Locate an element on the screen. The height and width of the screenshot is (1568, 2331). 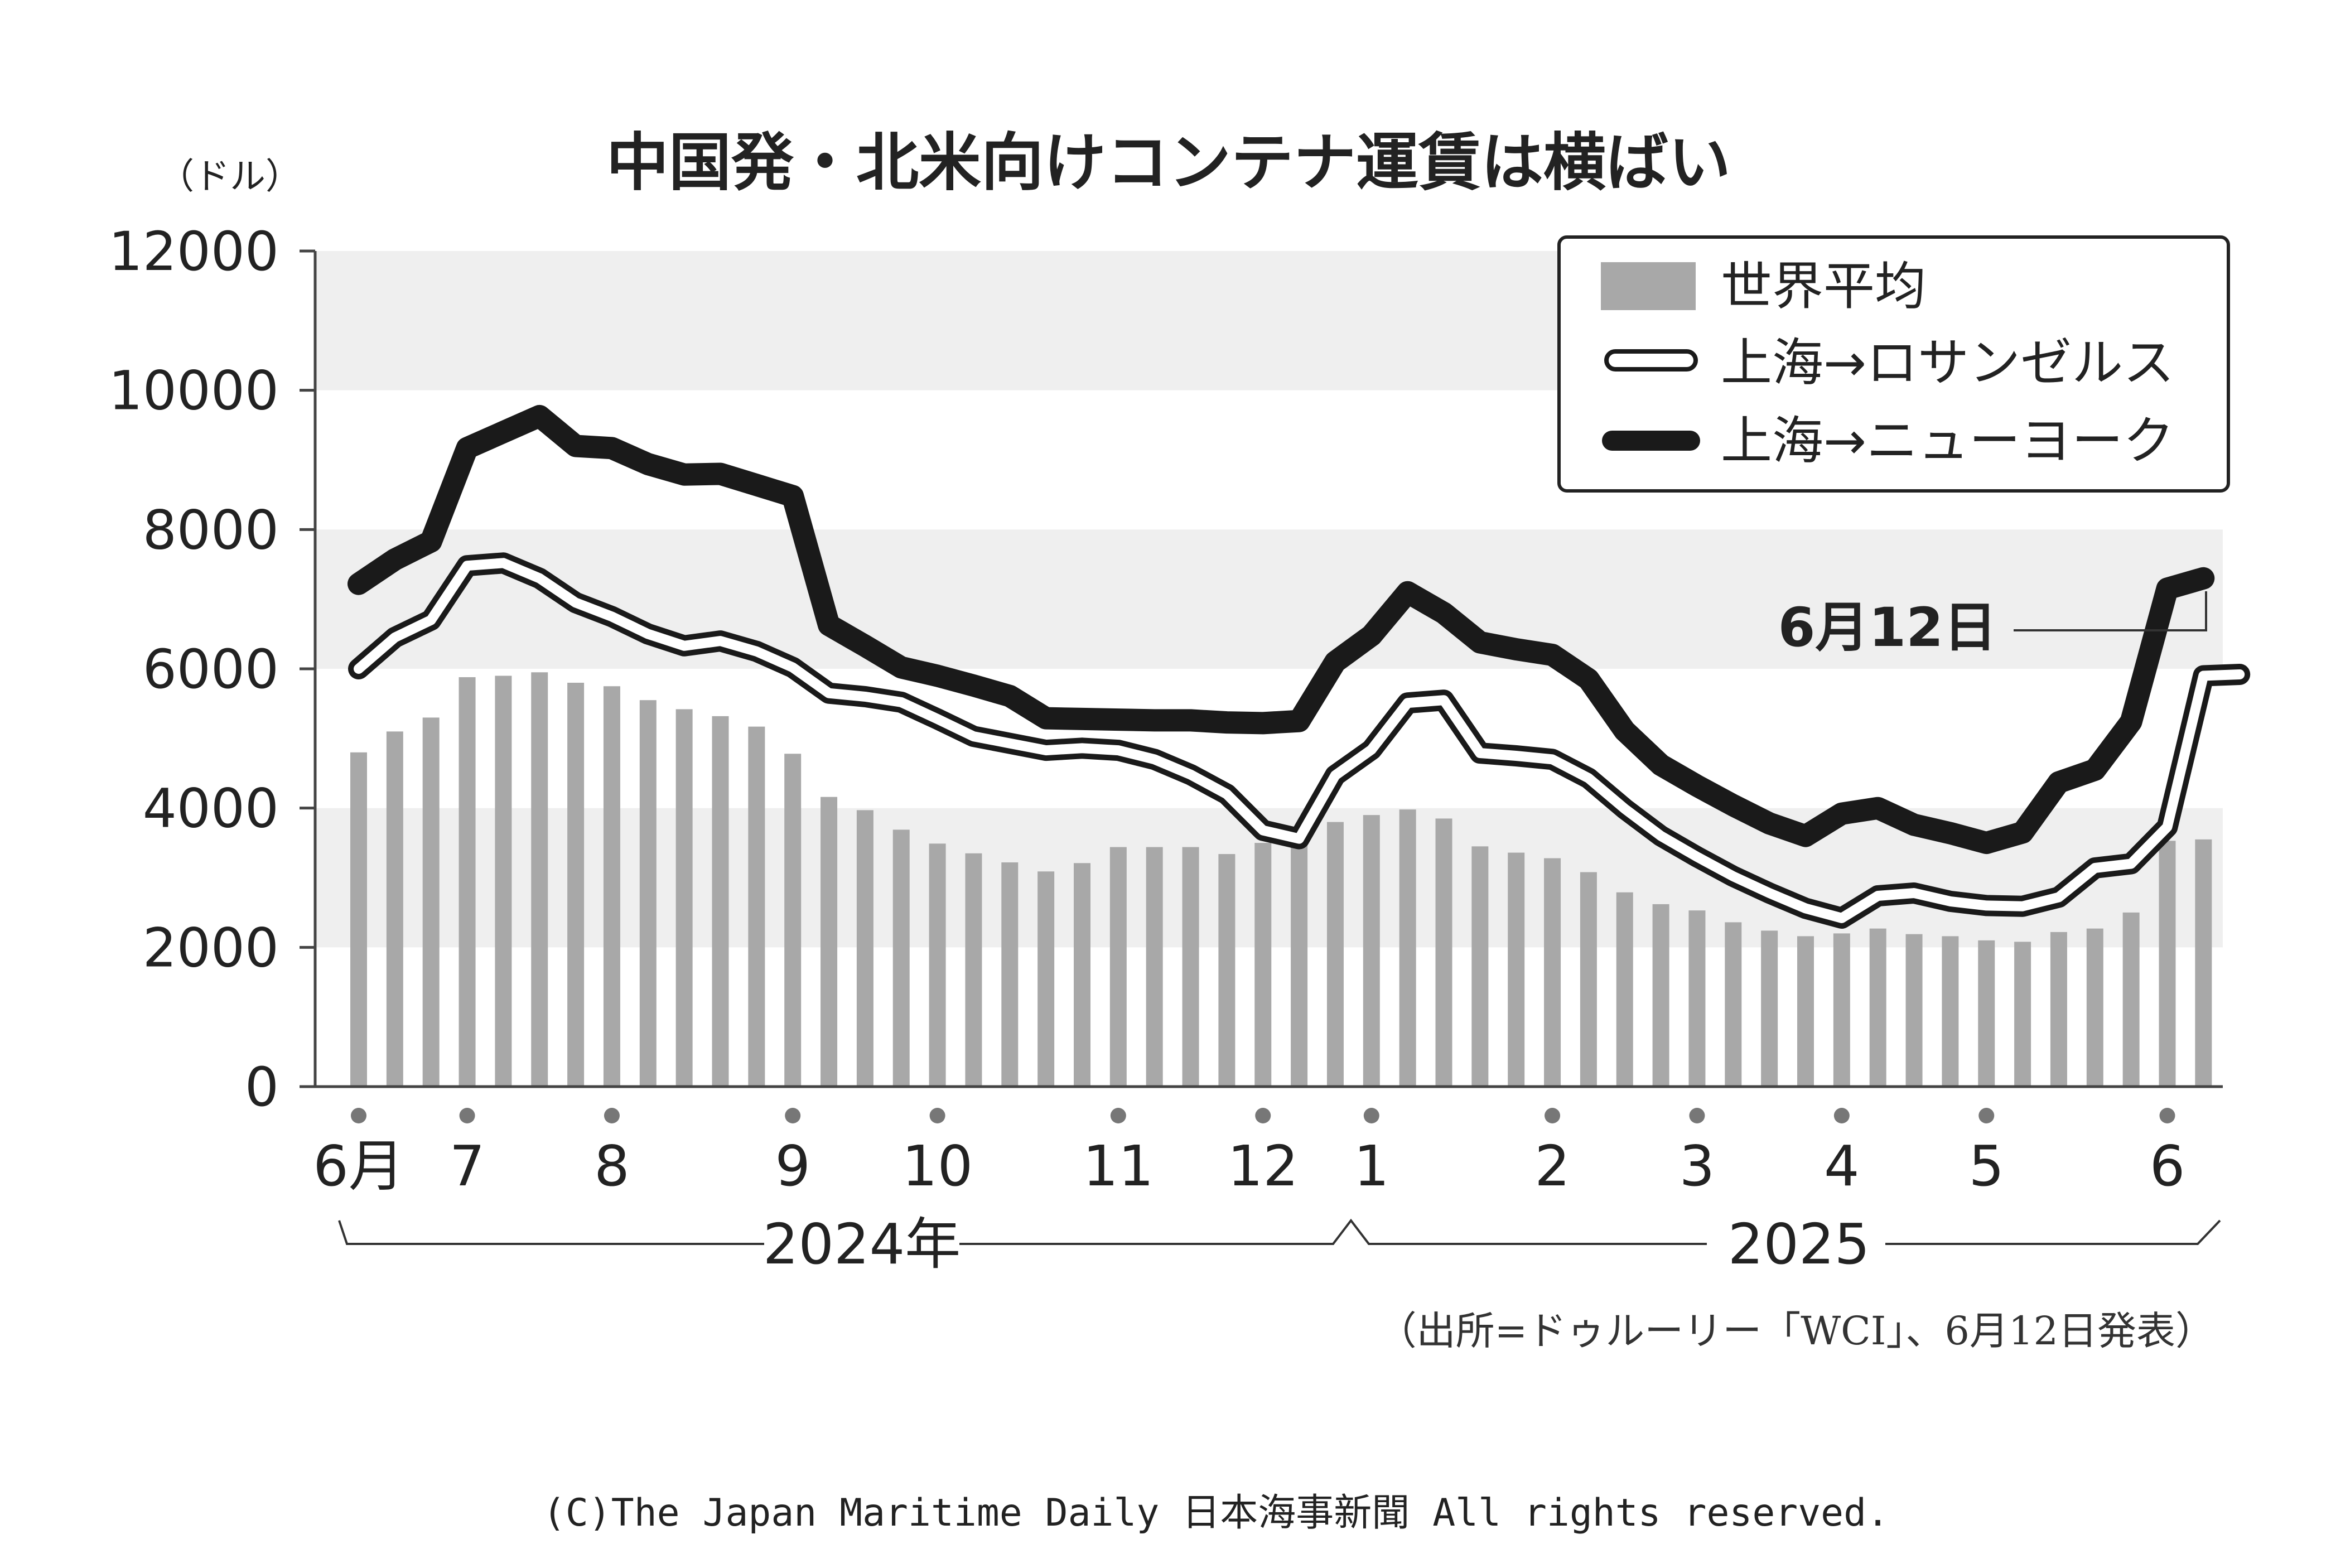
x-tick-label: 6 is located at coordinates (2167, 1166).